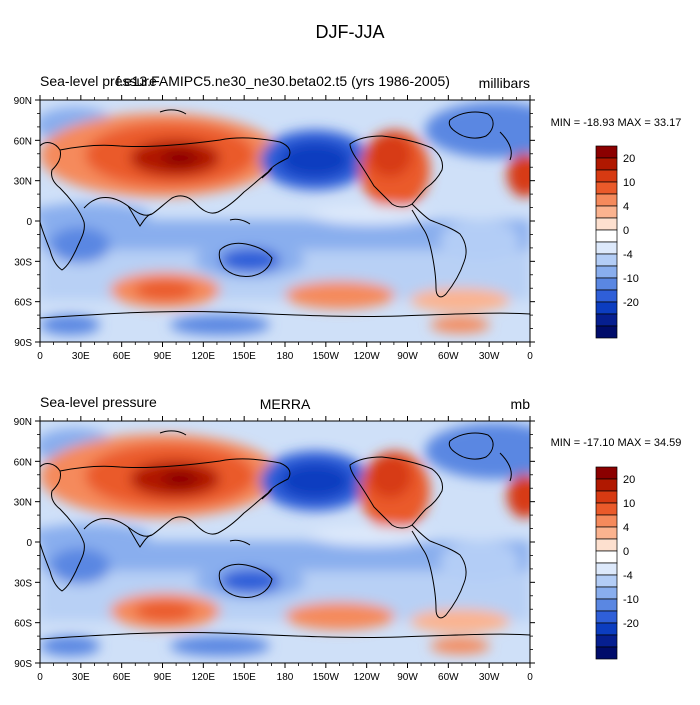  I want to click on lon-tick-label: 30W, so click(489, 677).